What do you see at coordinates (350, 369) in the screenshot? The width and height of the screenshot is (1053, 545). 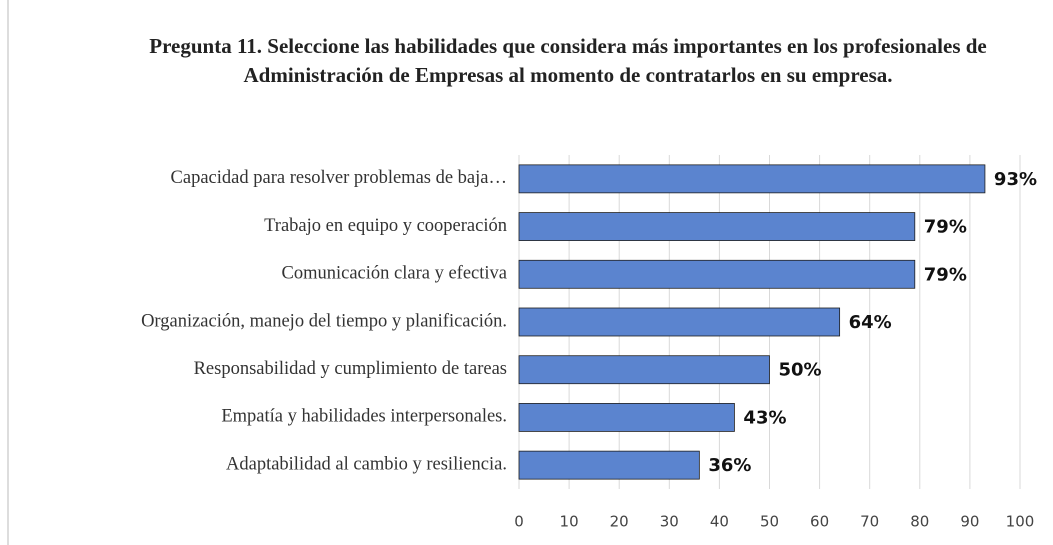 I see `y-tick-label: Responsabilidad y cumplimiento de tareas` at bounding box center [350, 369].